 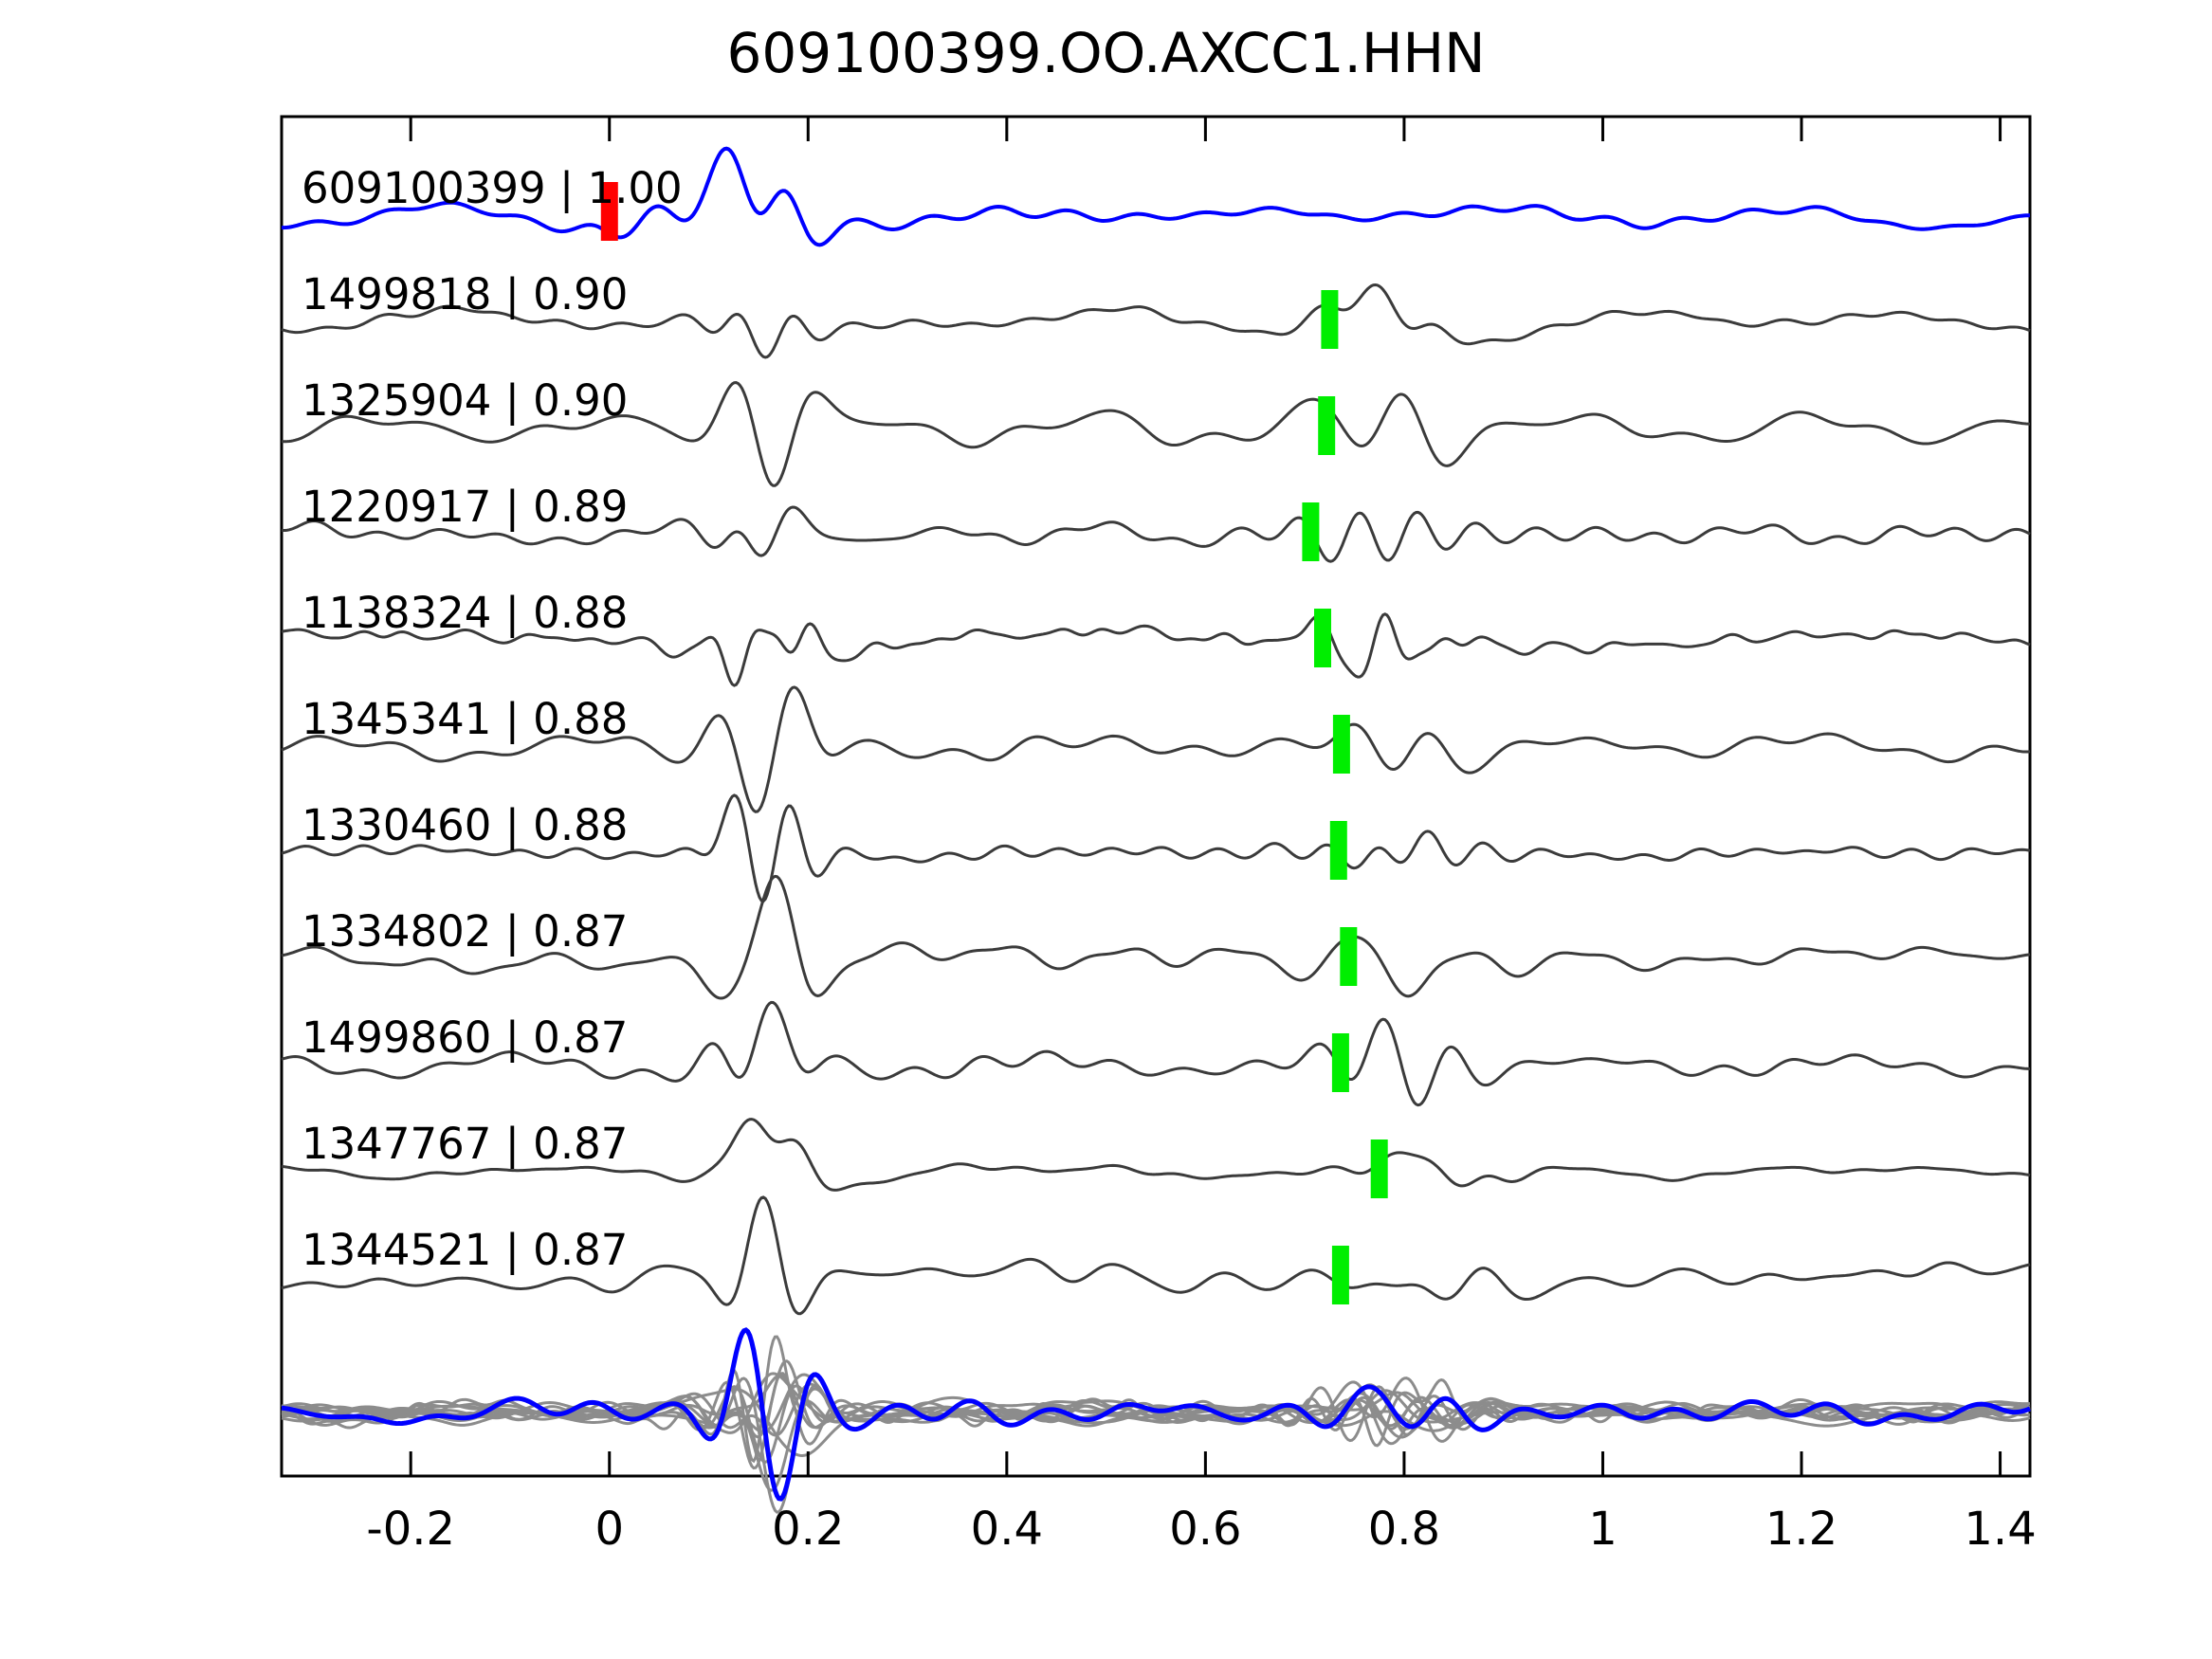 I want to click on x-tick-label: 1.2, so click(x=1801, y=1529).